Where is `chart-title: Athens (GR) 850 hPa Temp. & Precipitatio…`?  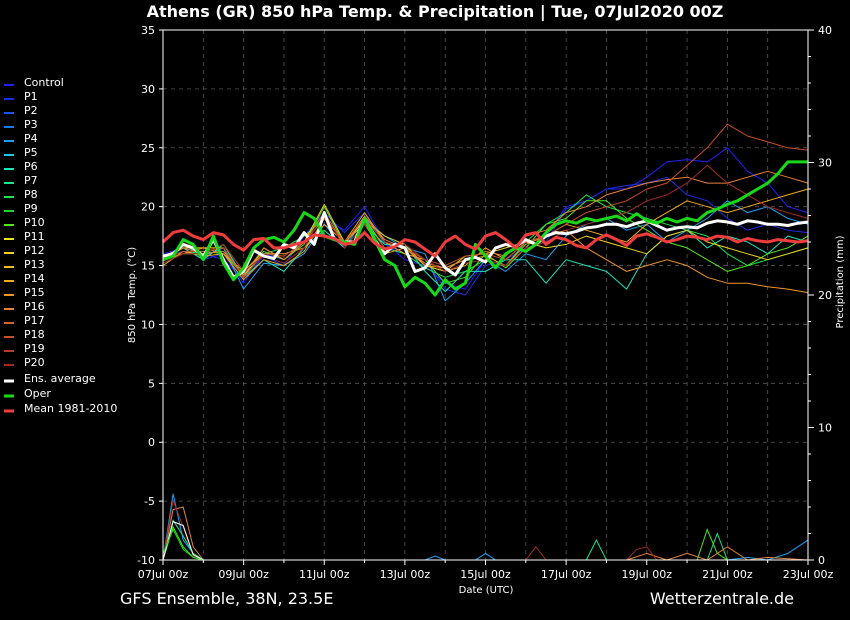 chart-title: Athens (GR) 850 hPa Temp. & Precipitatio… is located at coordinates (435, 12).